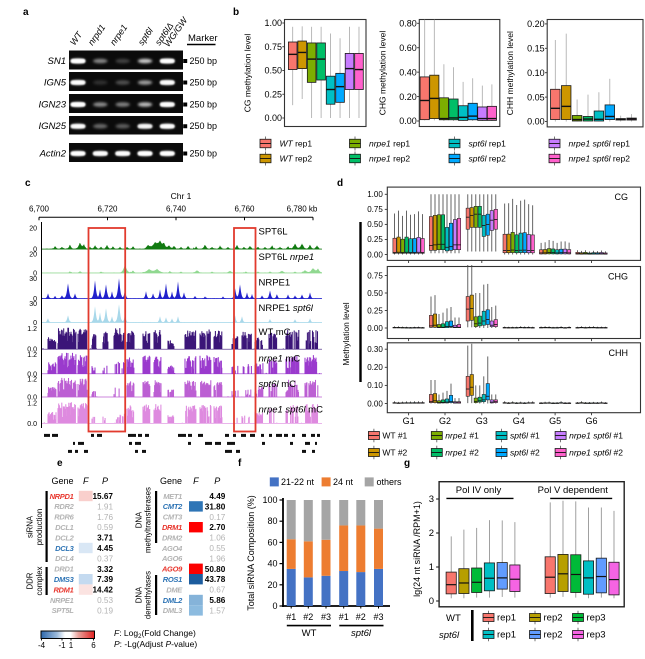  Describe the element at coordinates (57, 61) in the screenshot. I see `svg-text: SN1` at that location.